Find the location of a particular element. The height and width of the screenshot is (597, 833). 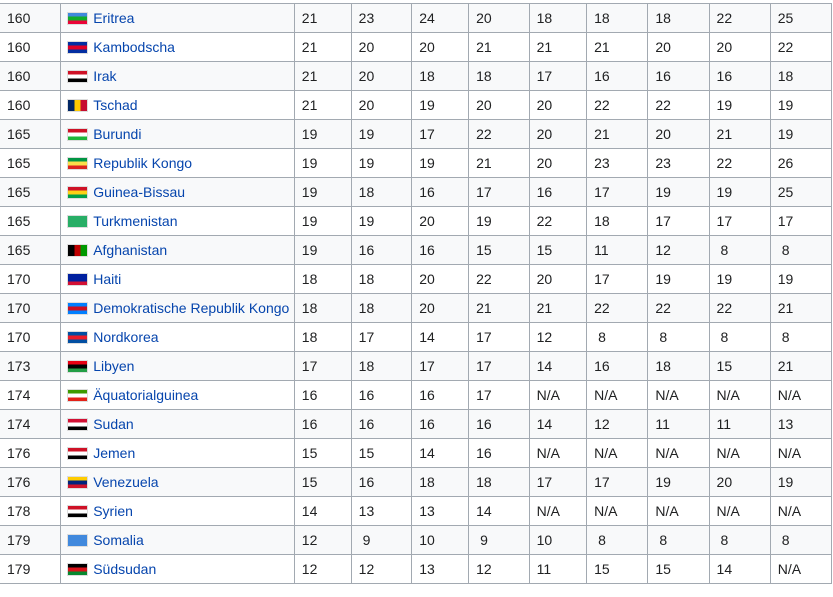

country-link: Burundi is located at coordinates (117, 134).